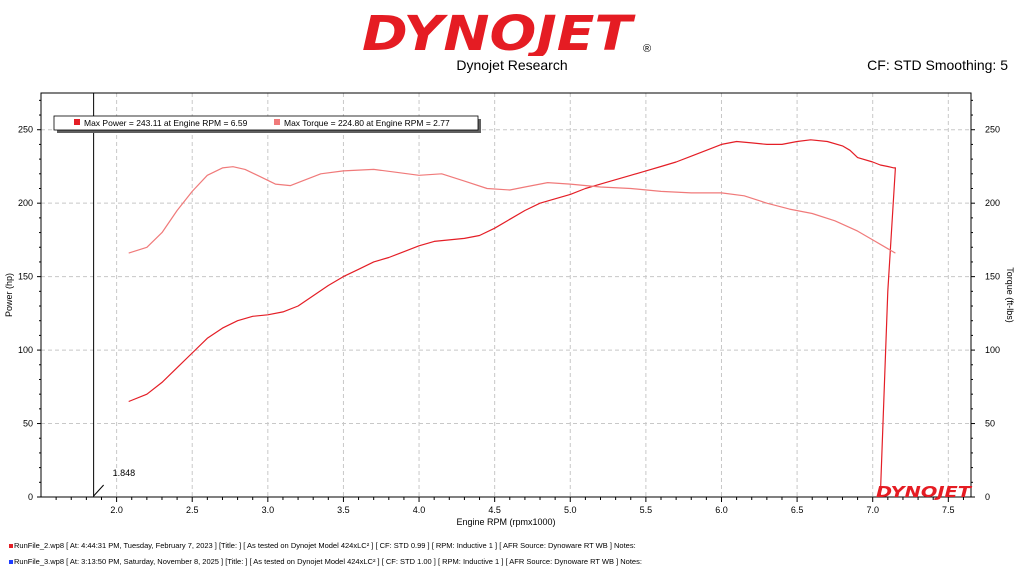 Image resolution: width=1024 pixels, height=576 pixels. What do you see at coordinates (25, 203) in the screenshot?
I see `y-tick-label: 200` at bounding box center [25, 203].